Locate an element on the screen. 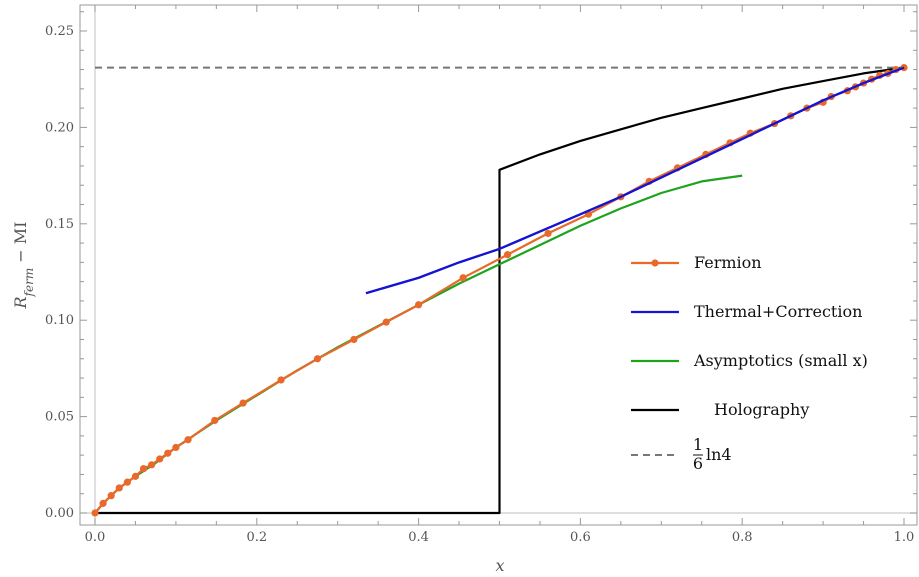 The width and height of the screenshot is (919, 577). legend-label-0: Fermion is located at coordinates (728, 262).